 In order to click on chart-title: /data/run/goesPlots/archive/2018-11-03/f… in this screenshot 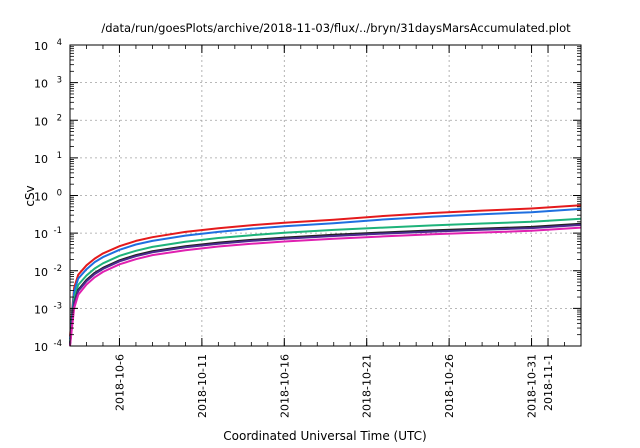, I will do `click(336, 28)`.